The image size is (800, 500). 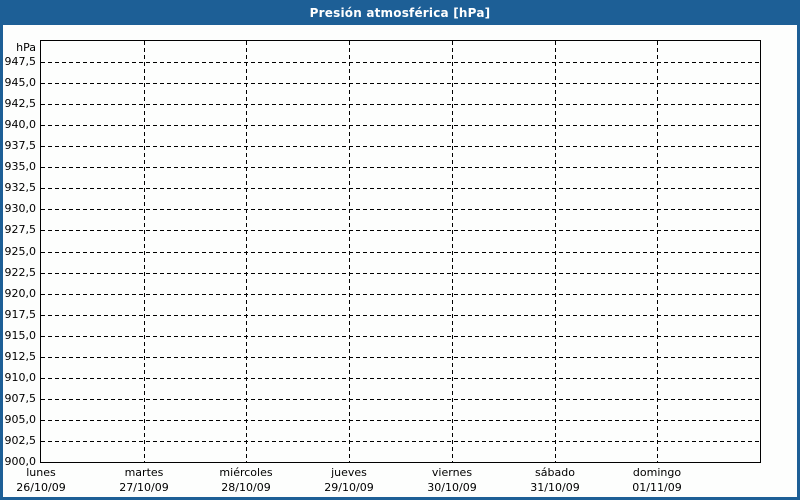 I want to click on y-tick-label: 927,5, so click(x=20, y=229).